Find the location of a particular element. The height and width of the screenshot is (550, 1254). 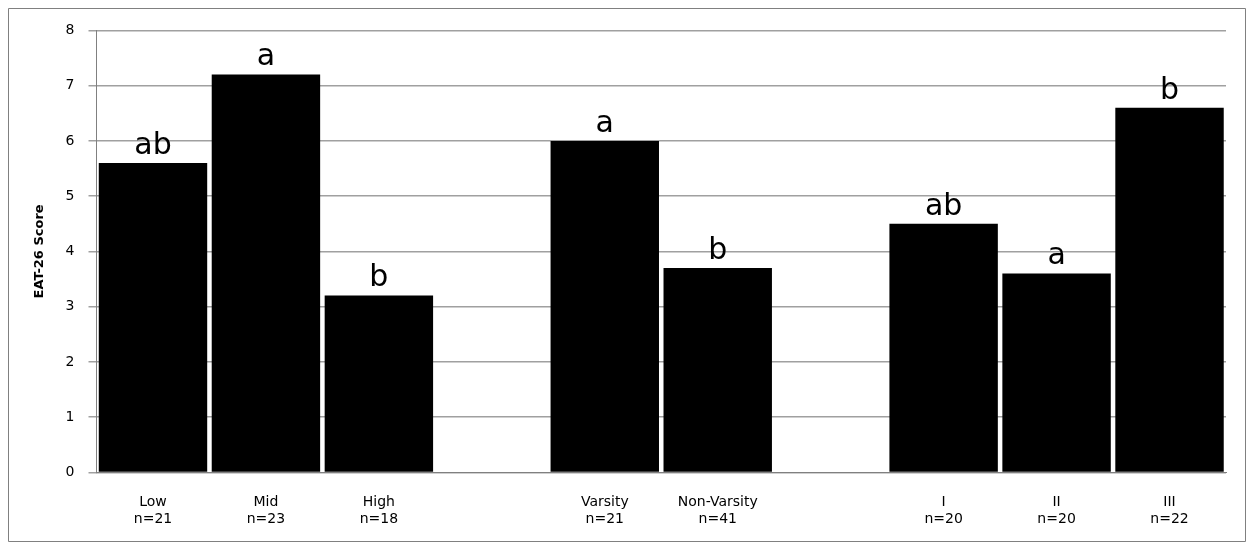

x-tick-label: I n=20 is located at coordinates (943, 510).